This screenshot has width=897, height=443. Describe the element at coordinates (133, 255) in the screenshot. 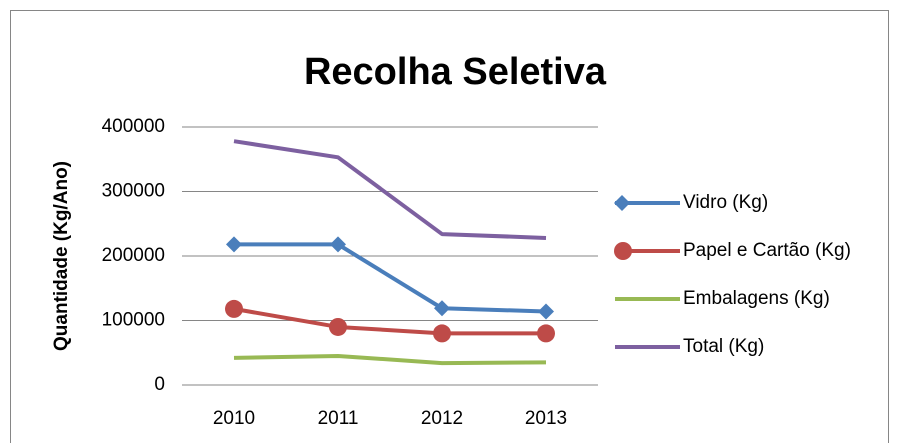

I see `y-tick-label: 200000` at that location.